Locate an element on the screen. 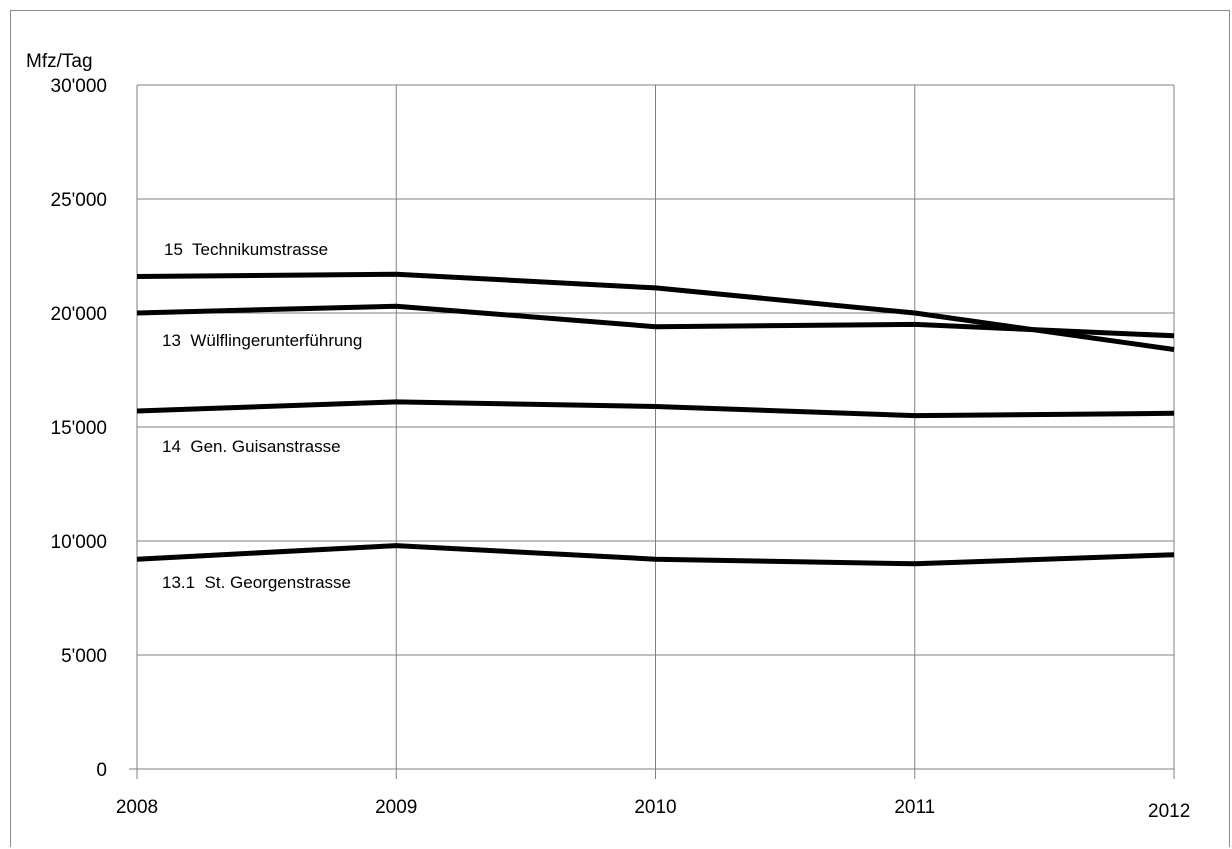 This screenshot has width=1232, height=849. x-tick-label: 2011 is located at coordinates (914, 807).